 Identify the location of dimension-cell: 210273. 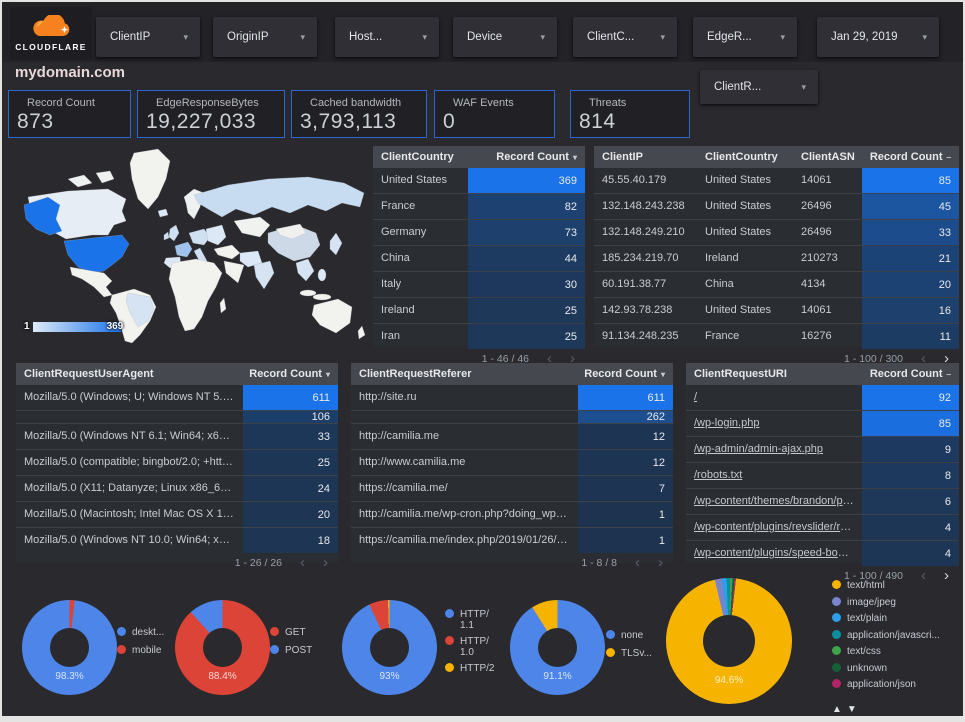
(819, 258).